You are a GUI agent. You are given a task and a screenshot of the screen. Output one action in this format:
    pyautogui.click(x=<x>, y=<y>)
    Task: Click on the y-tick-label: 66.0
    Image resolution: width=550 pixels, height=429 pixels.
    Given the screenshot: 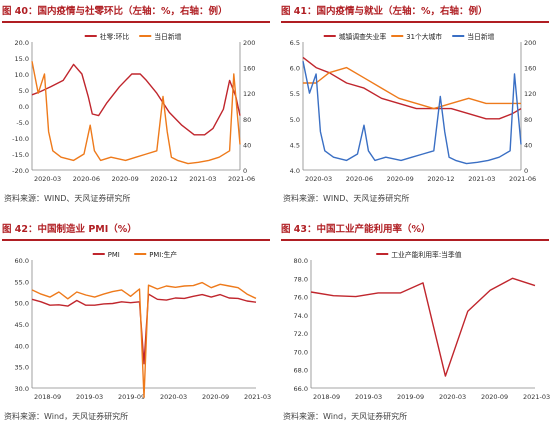 What is the action you would take?
    pyautogui.click(x=301, y=389)
    